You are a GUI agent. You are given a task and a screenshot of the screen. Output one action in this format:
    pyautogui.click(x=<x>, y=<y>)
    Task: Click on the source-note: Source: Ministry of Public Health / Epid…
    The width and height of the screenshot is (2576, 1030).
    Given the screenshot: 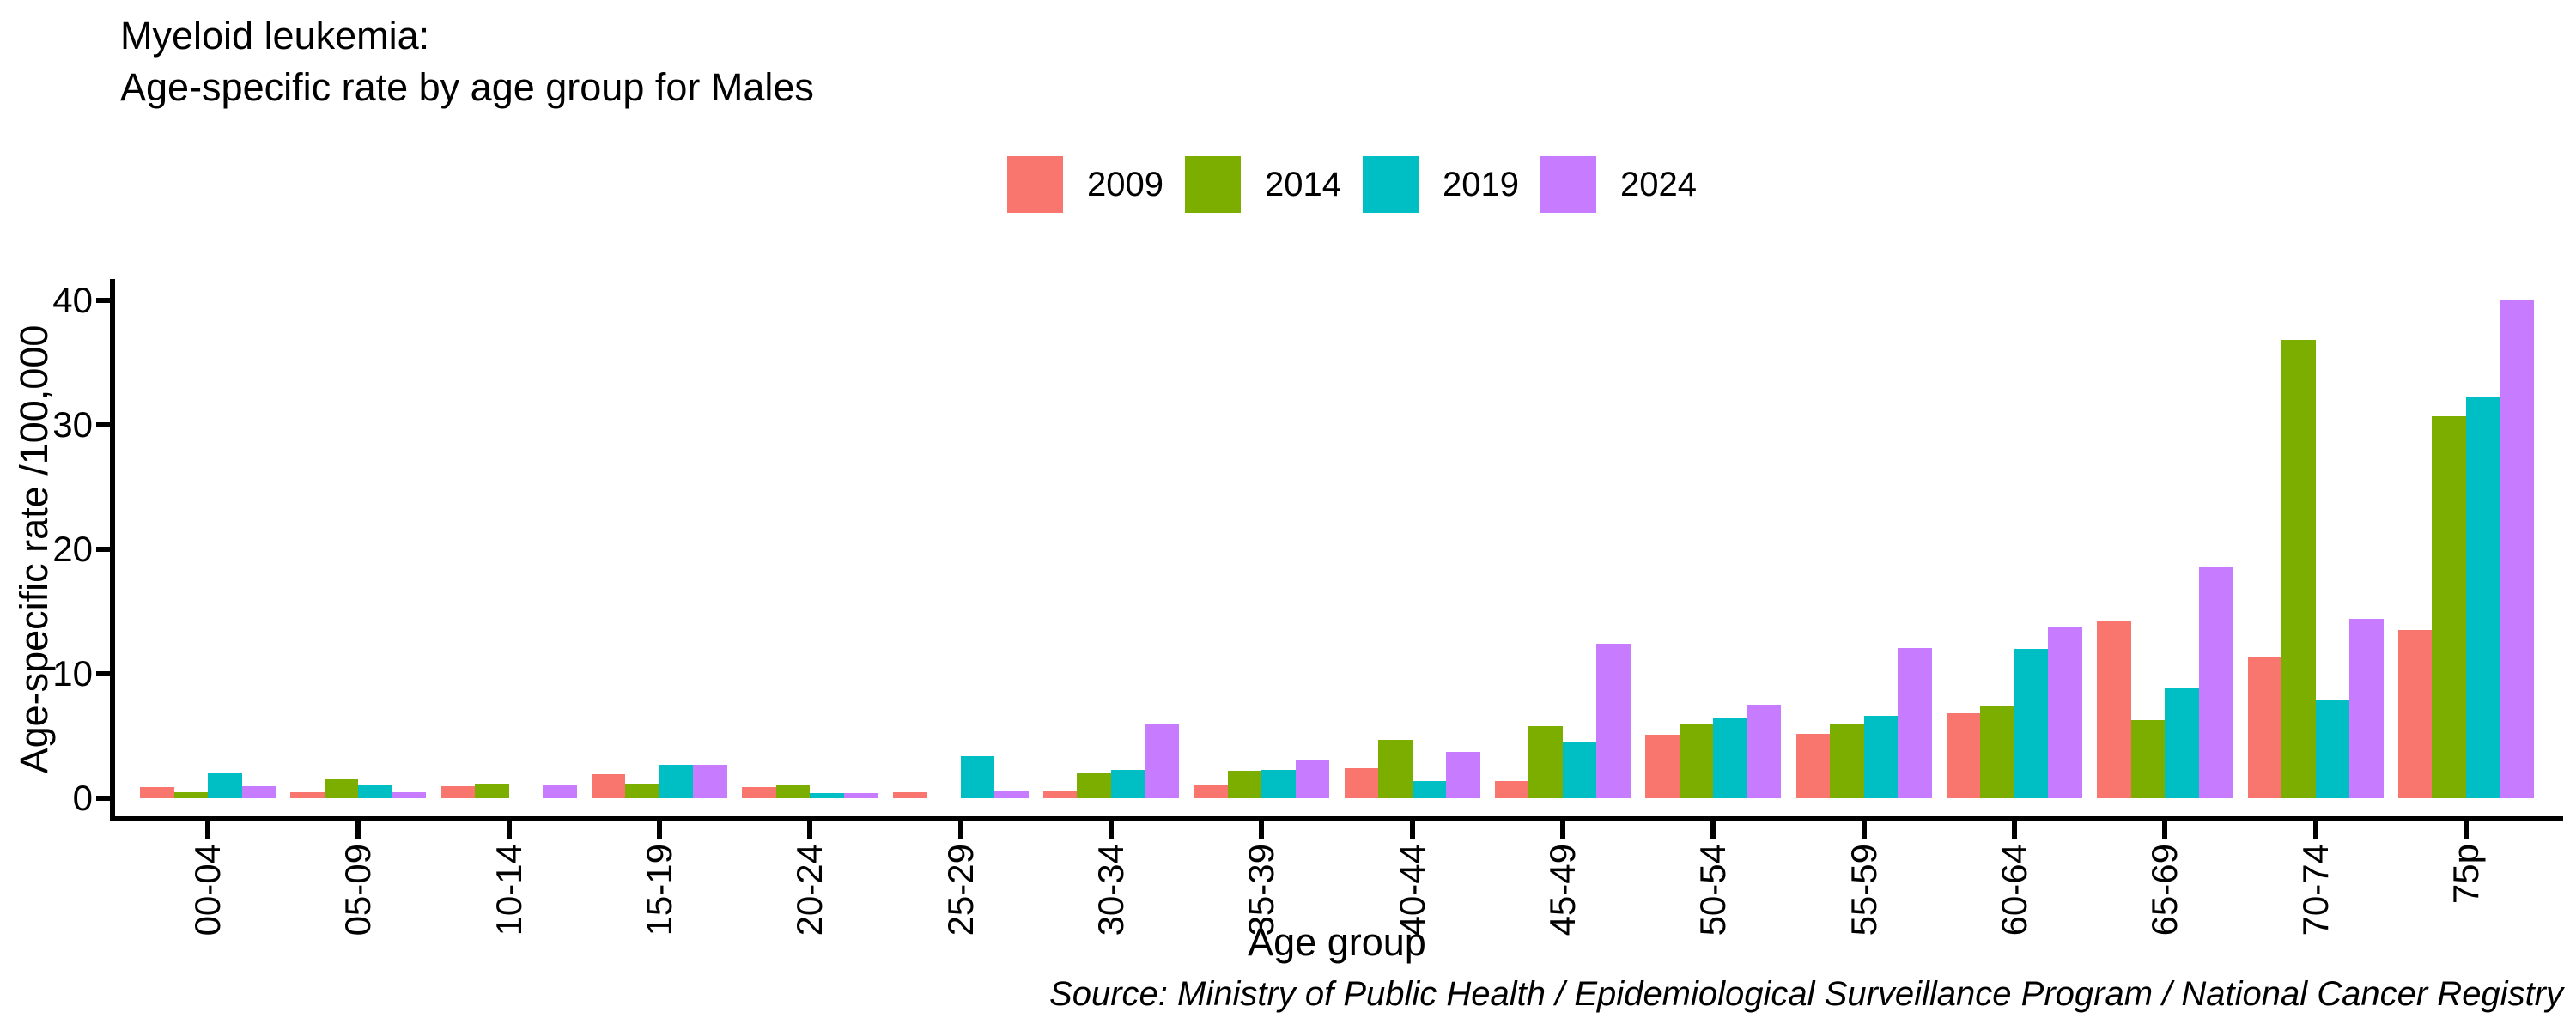 What is the action you would take?
    pyautogui.click(x=1806, y=994)
    